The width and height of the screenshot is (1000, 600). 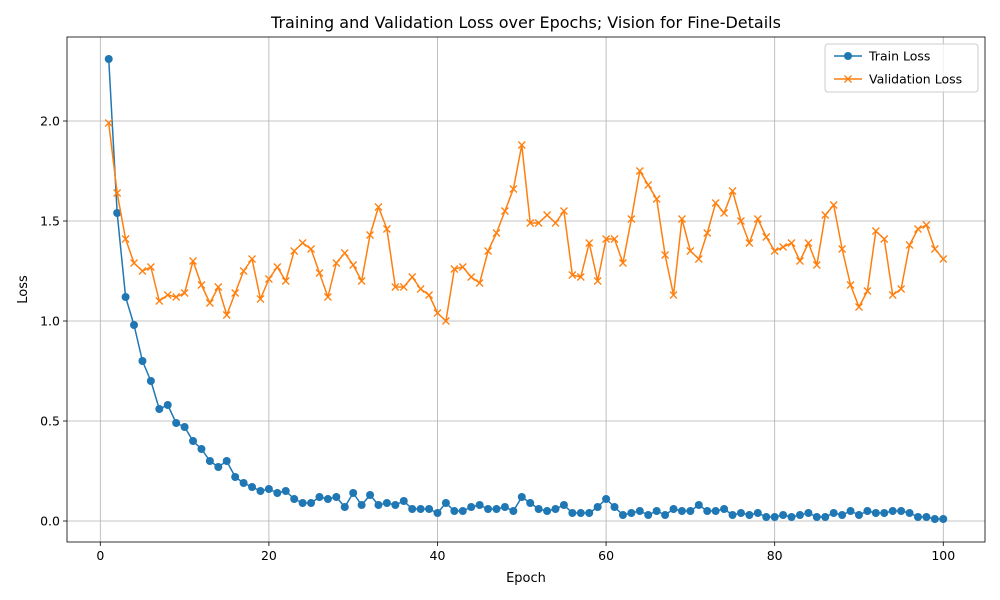 I want to click on x-tick-label: 0, so click(x=100, y=555).